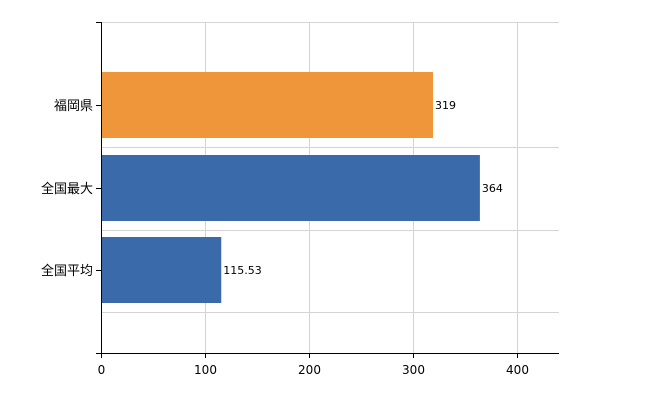  What do you see at coordinates (205, 370) in the screenshot?
I see `x-tick-label: 100` at bounding box center [205, 370].